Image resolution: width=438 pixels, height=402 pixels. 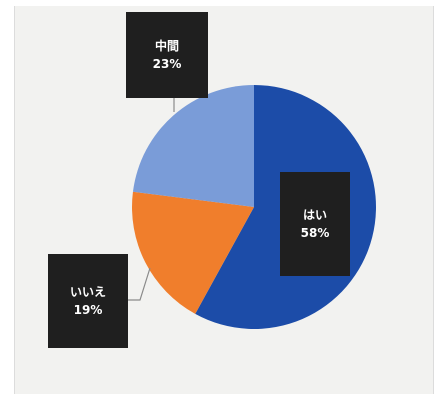 I want to click on callout-no: いいえ 19%, so click(x=88, y=301).